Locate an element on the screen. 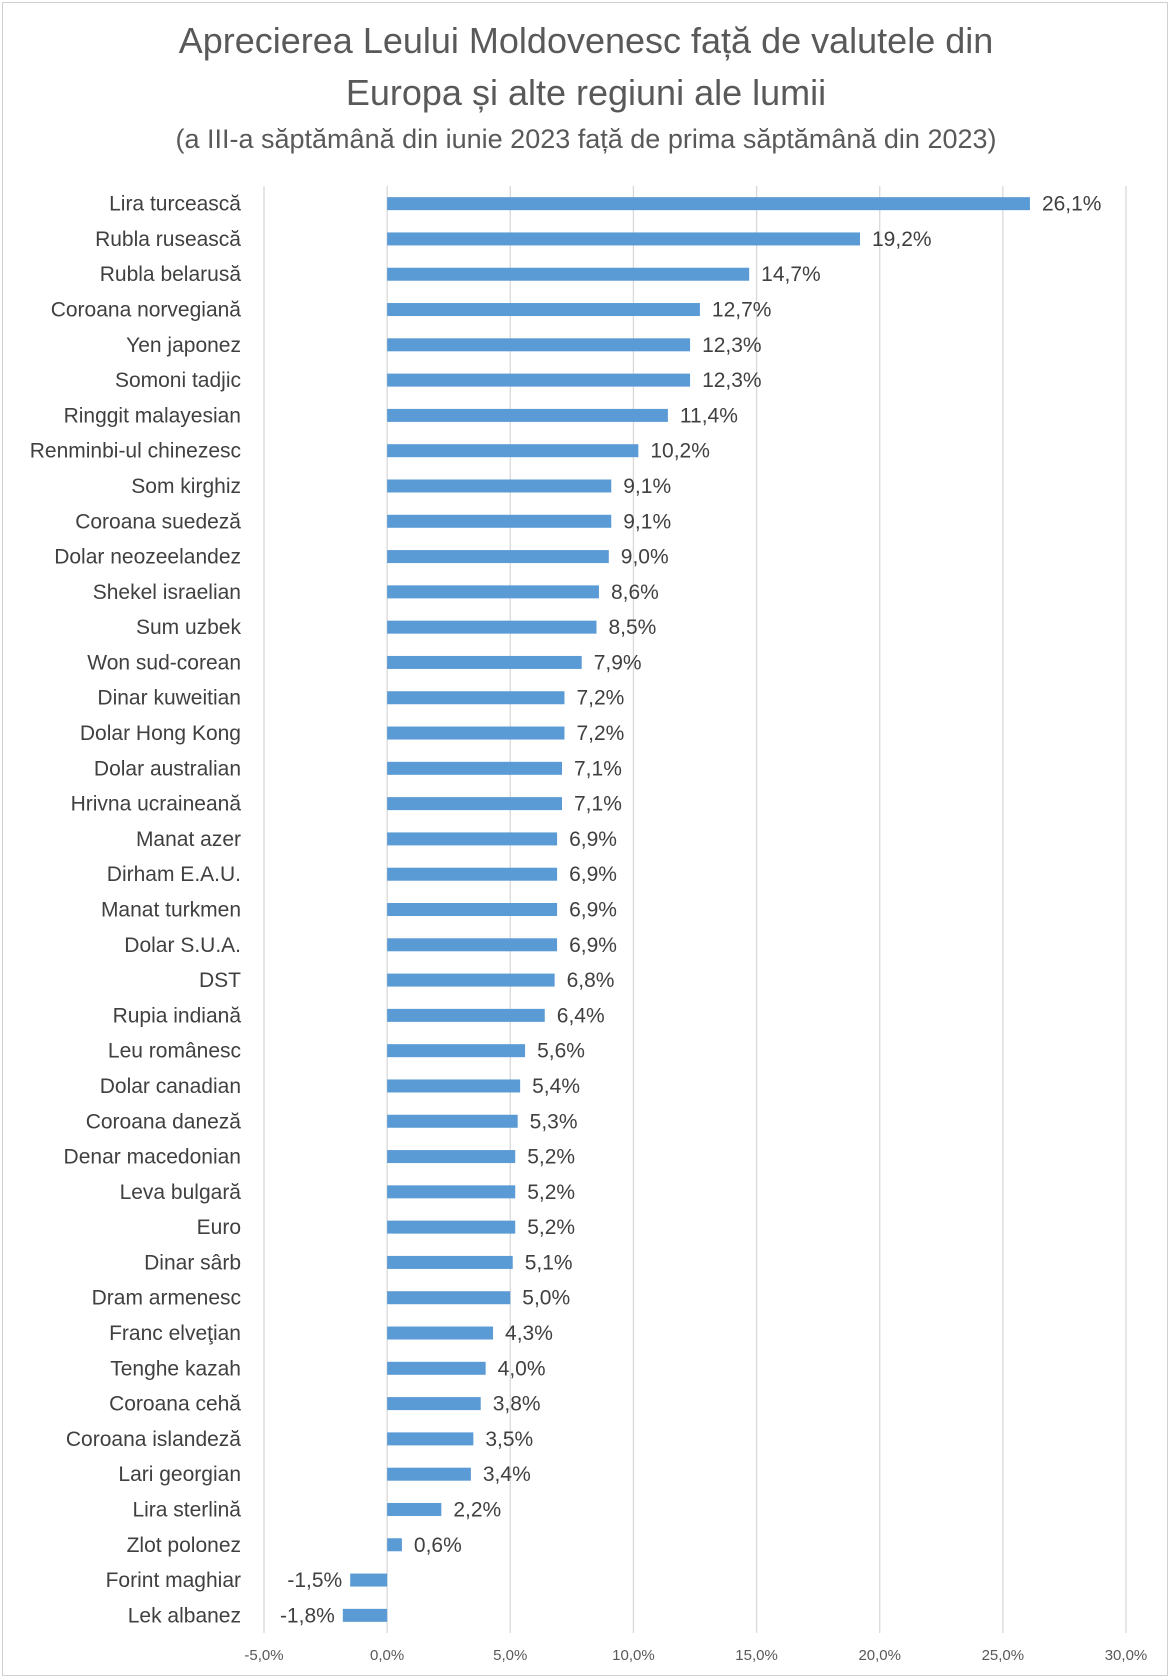 The image size is (1172, 1680). category-label: Hrivna ucraineană is located at coordinates (156, 804).